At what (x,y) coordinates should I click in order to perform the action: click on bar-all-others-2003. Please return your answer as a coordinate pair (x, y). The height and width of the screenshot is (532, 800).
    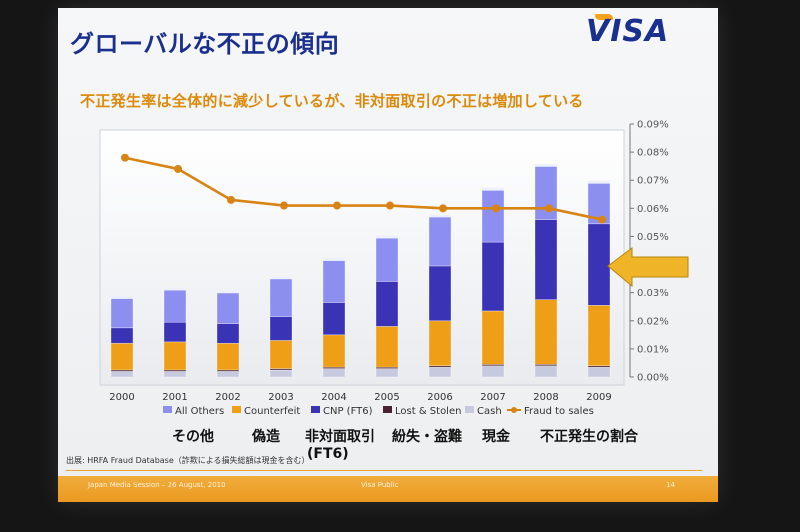
    Looking at the image, I should click on (281, 296).